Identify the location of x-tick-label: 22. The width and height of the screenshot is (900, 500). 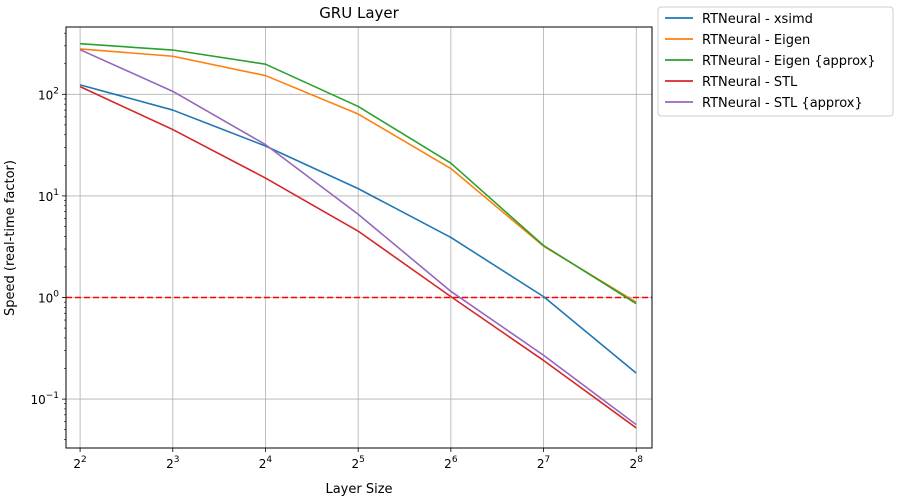
(79, 463).